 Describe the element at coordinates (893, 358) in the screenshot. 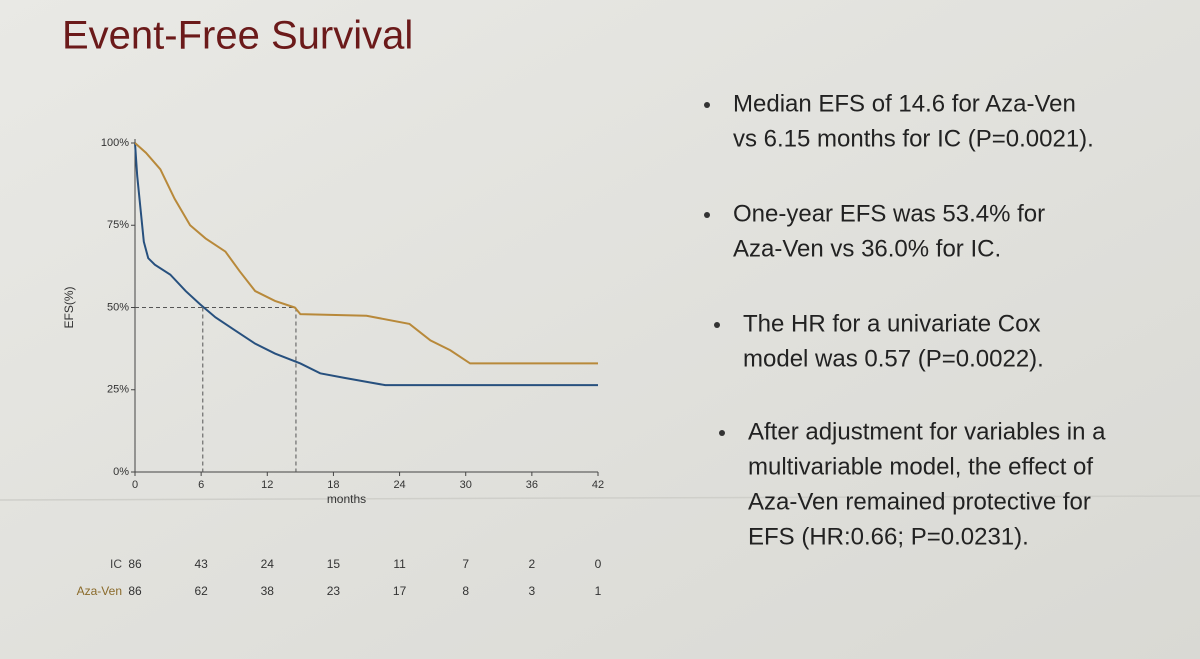

I see `bullet-text: model was 0.57 (P=0.0022).` at that location.